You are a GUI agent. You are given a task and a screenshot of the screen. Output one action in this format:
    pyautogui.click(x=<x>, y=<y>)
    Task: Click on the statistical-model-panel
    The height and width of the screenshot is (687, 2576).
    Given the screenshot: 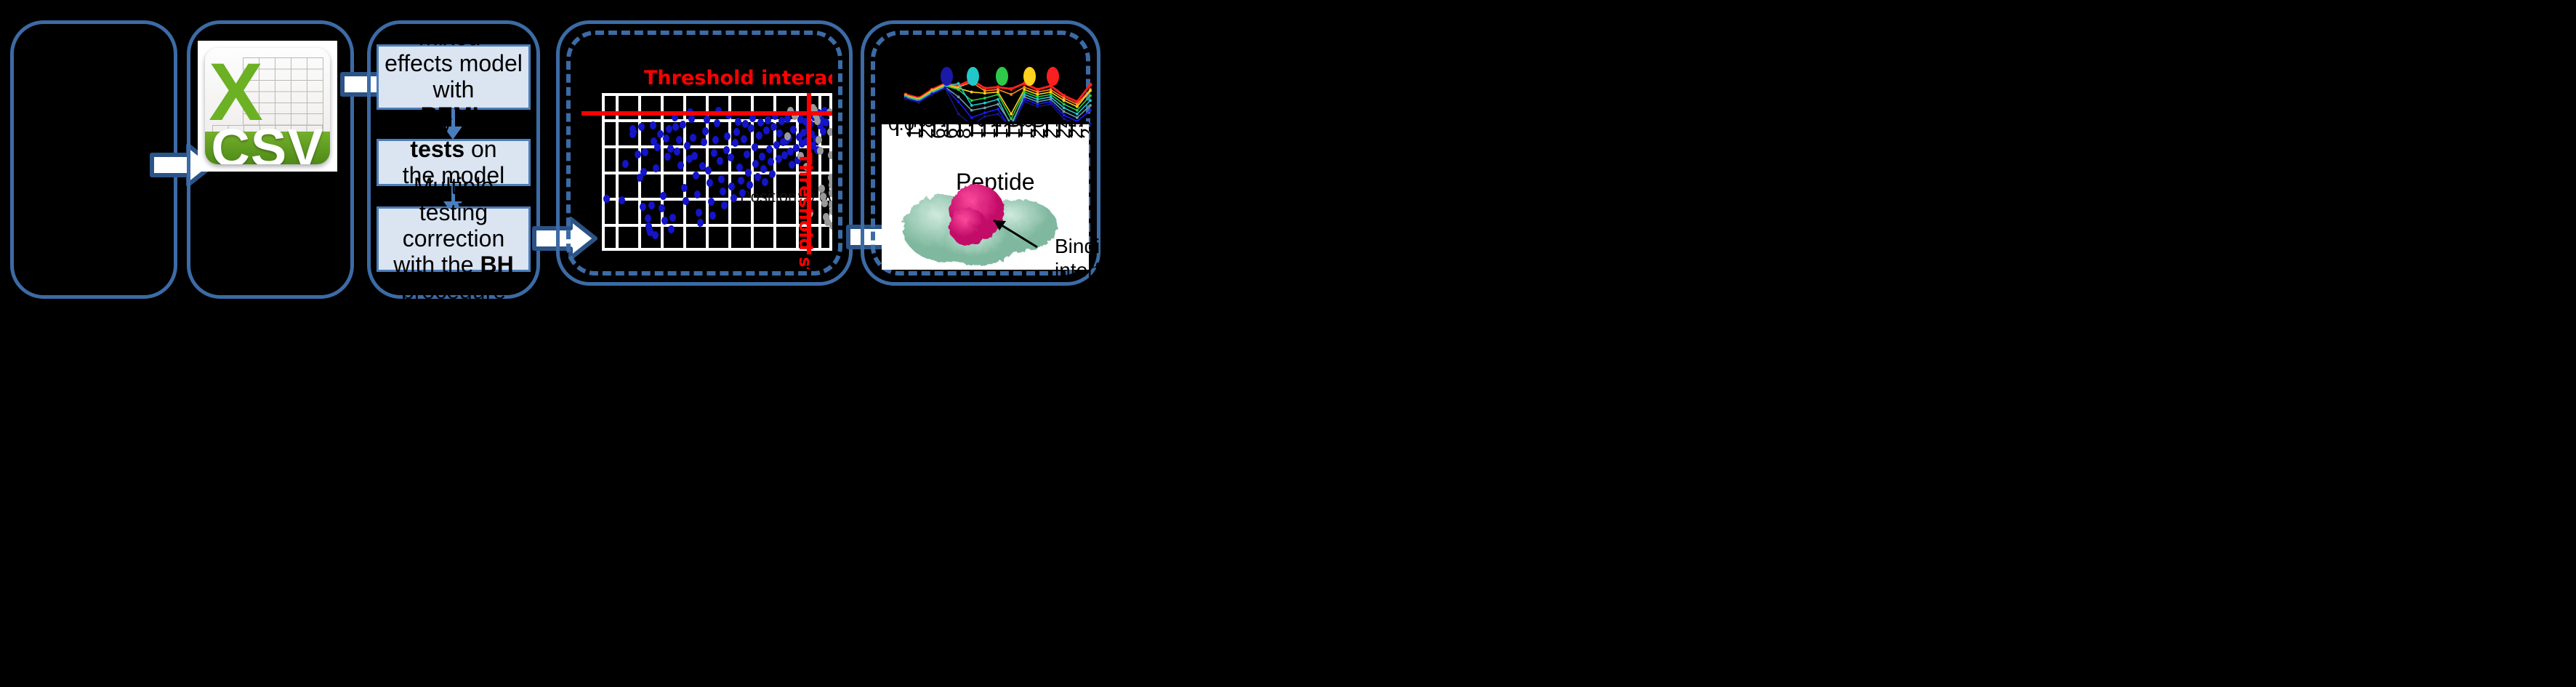 What is the action you would take?
    pyautogui.click(x=453, y=159)
    